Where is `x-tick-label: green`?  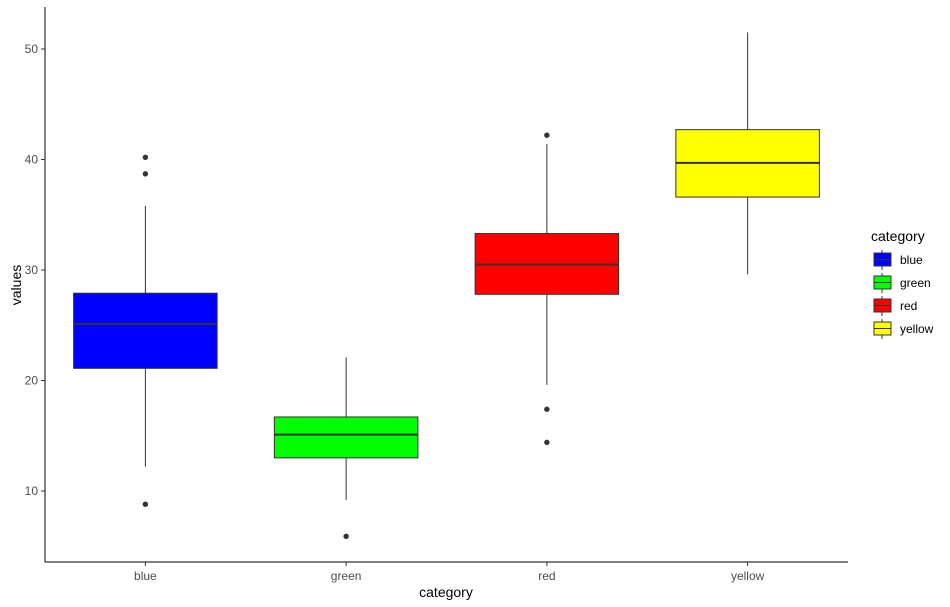
x-tick-label: green is located at coordinates (346, 576).